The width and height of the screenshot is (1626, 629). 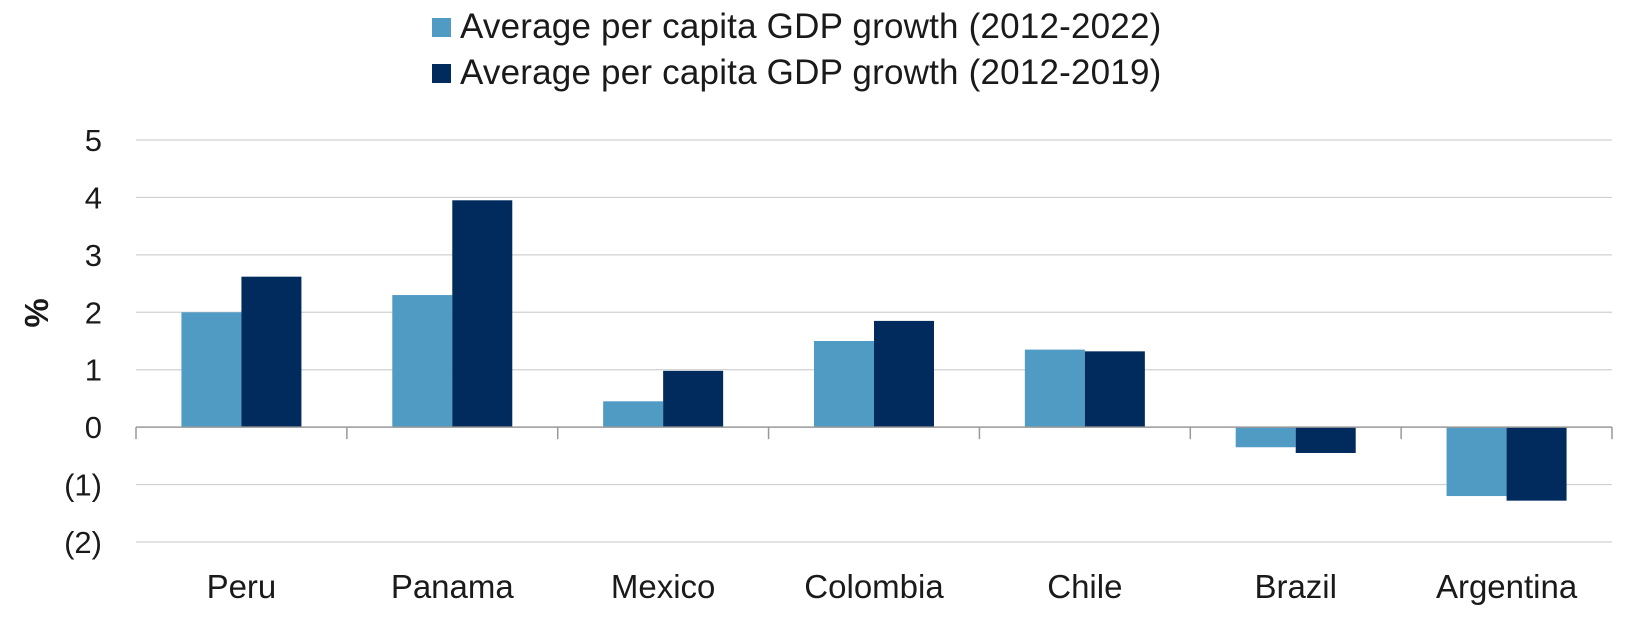 What do you see at coordinates (83, 485) in the screenshot?
I see `y-tick-label: (1)` at bounding box center [83, 485].